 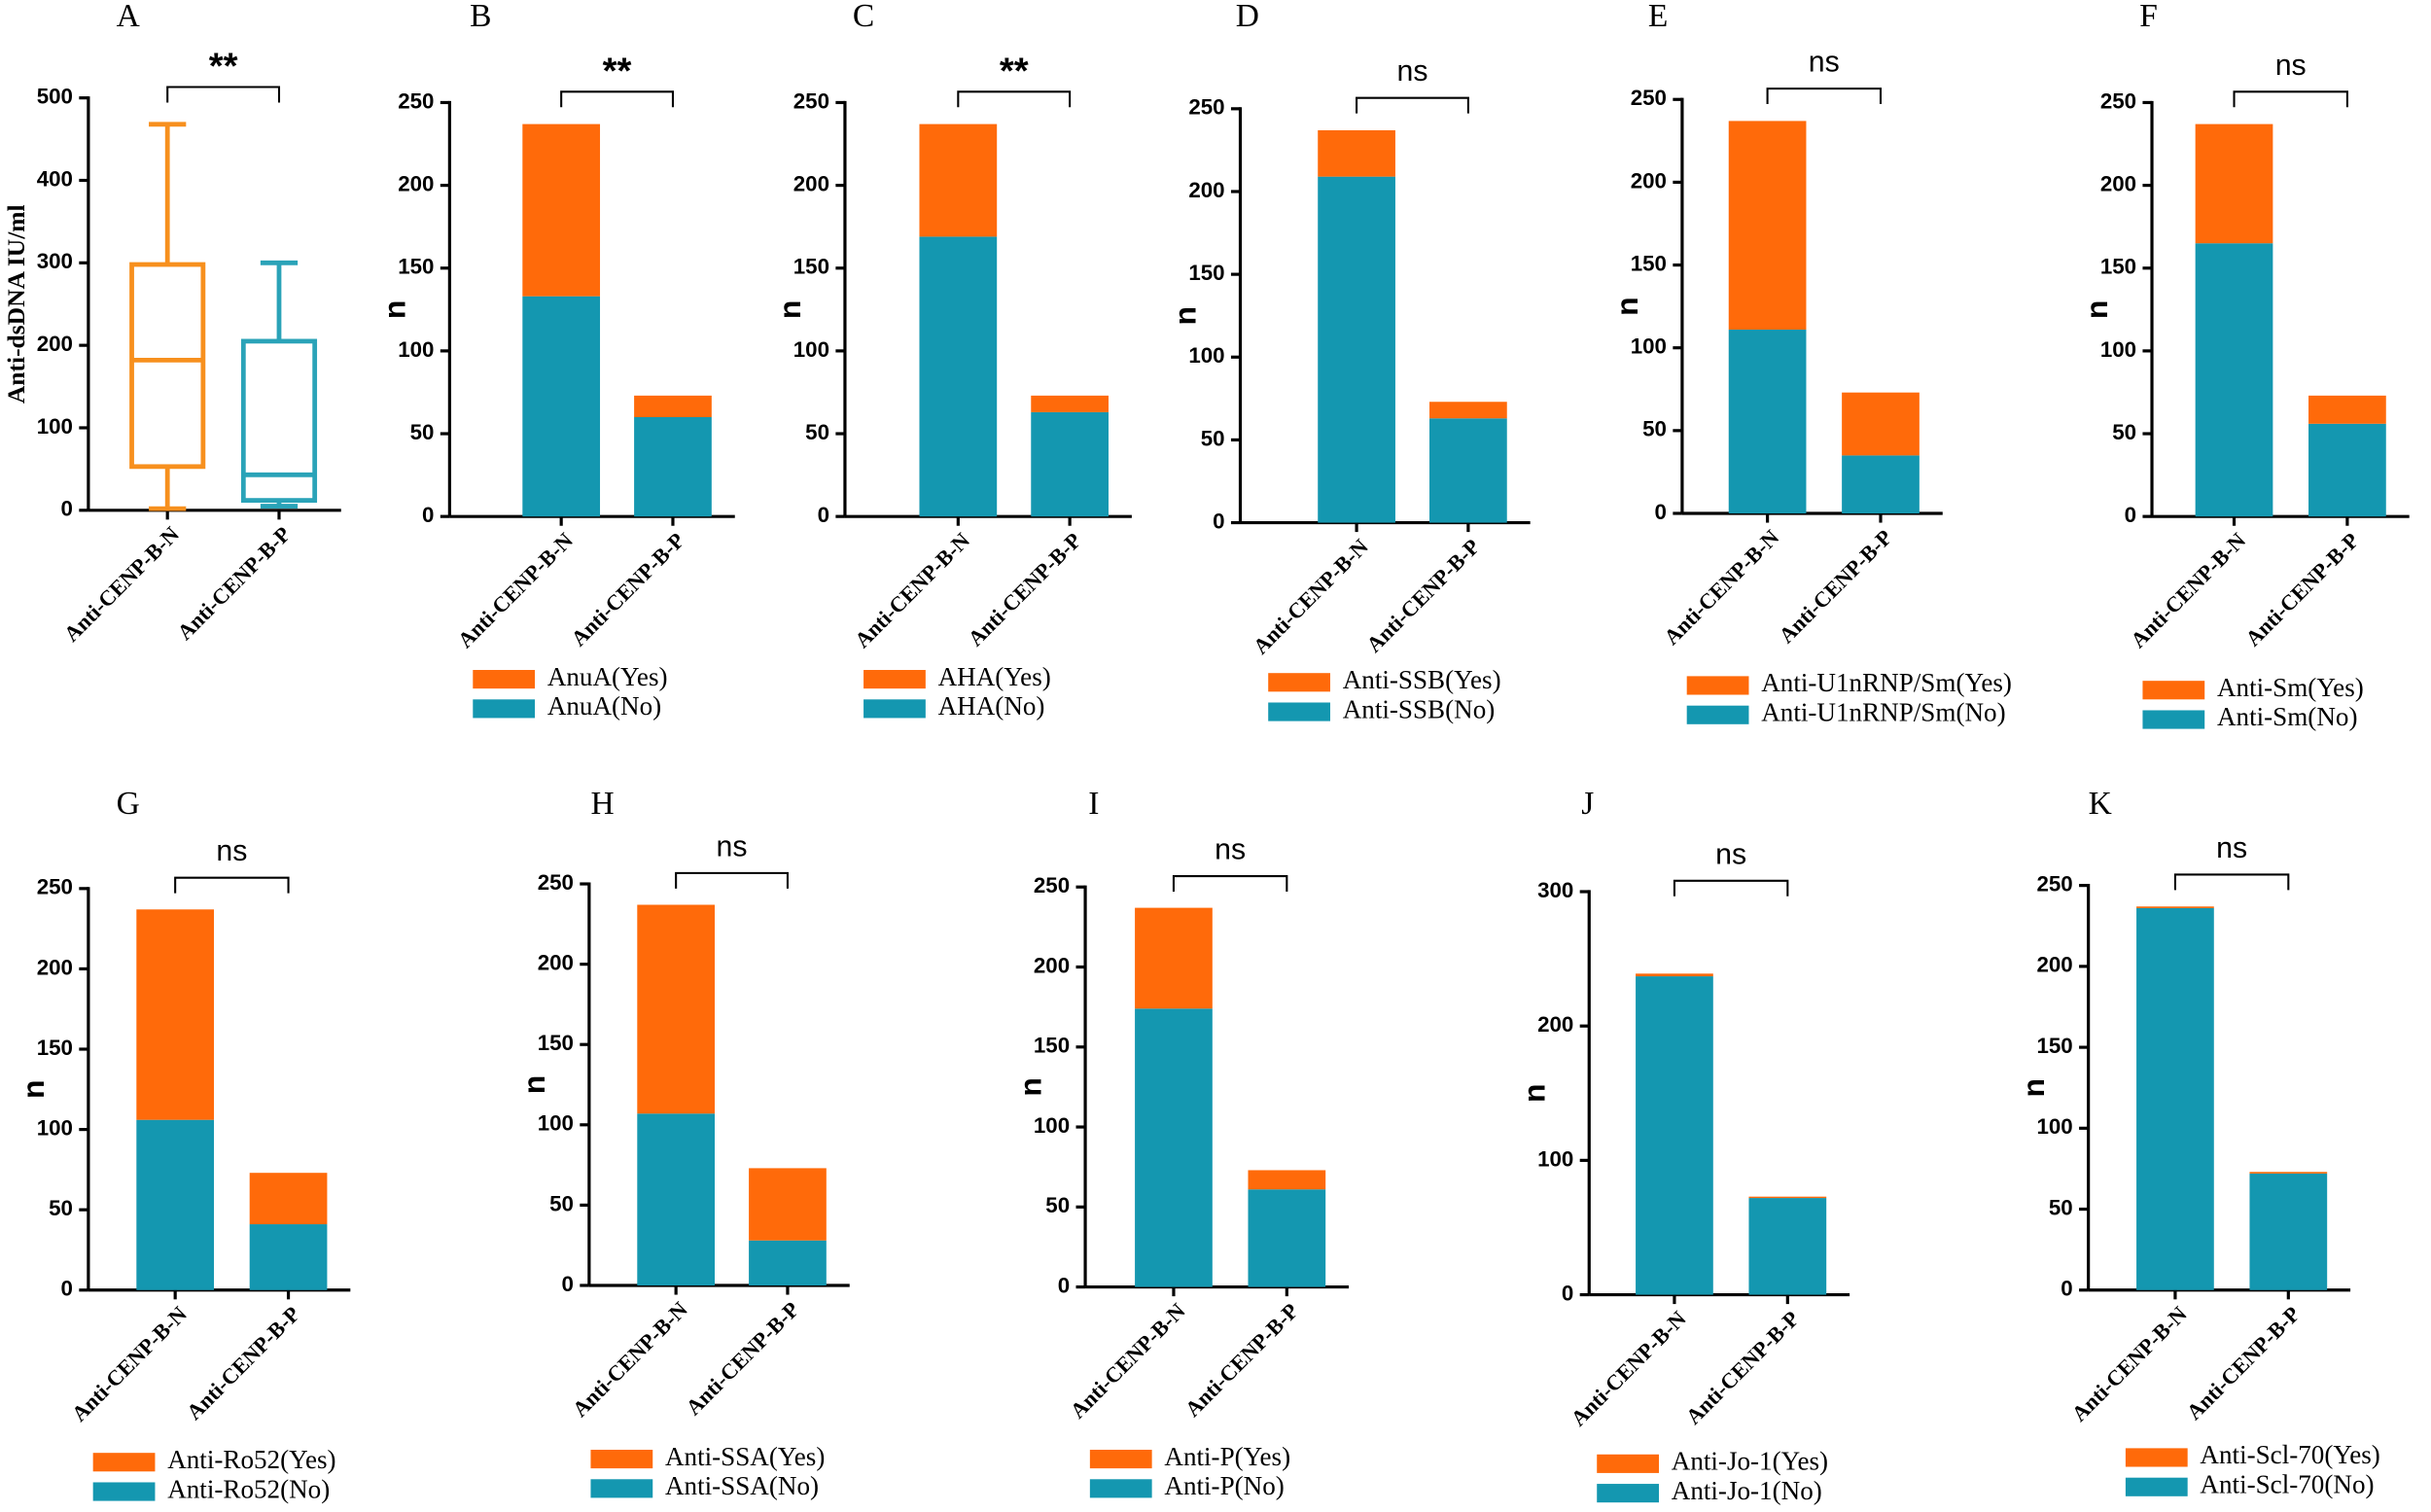 What do you see at coordinates (1224, 1485) in the screenshot?
I see `legend-label: Anti-P(No)` at bounding box center [1224, 1485].